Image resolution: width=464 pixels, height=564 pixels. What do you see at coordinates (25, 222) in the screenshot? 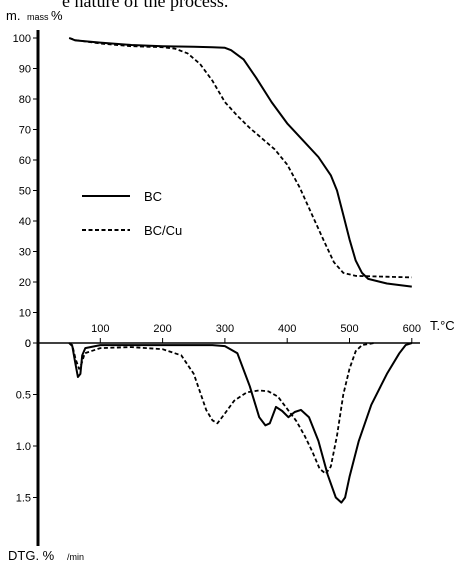
I see `tg-y-tick-label: 40` at bounding box center [25, 222].